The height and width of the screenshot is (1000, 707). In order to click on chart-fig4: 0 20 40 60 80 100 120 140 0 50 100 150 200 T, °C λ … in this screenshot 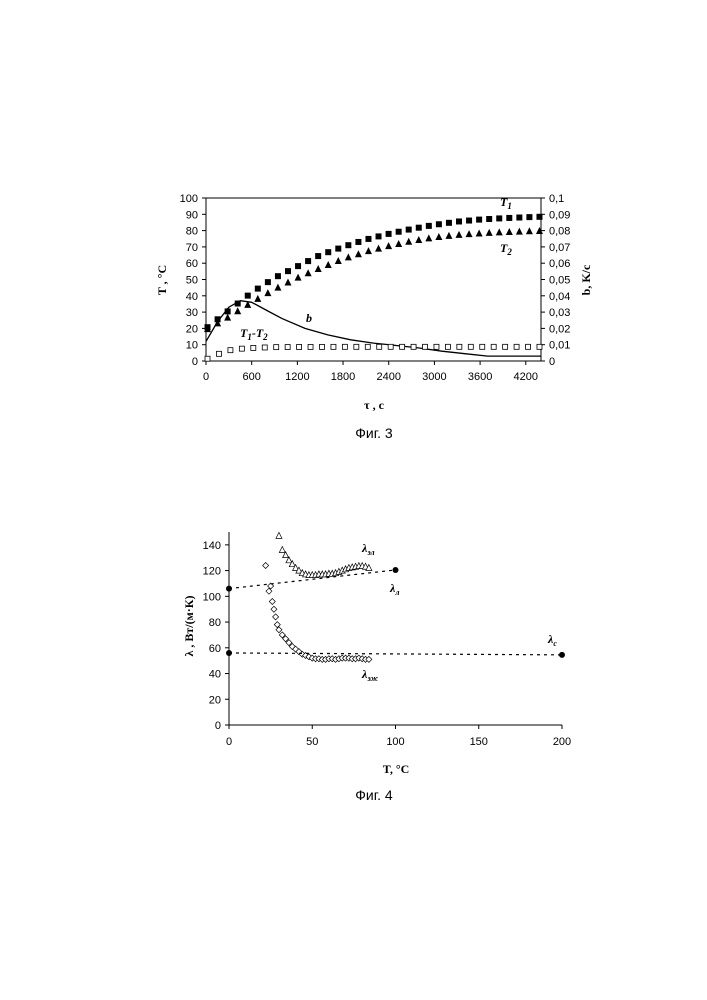, I will do `click(376, 667)`.